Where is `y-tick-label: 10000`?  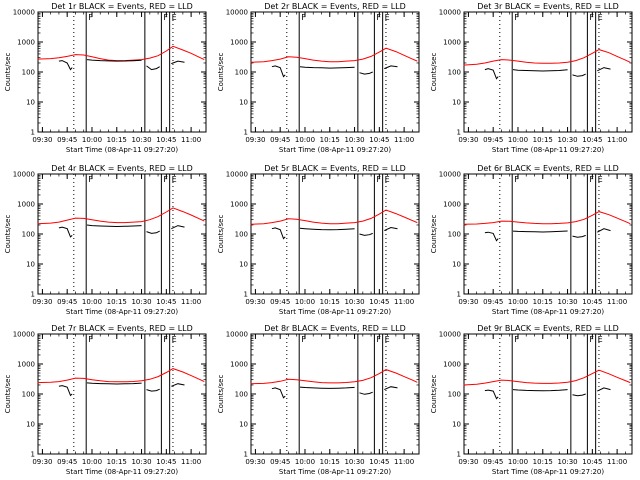
y-tick-label: 10000 is located at coordinates (24, 13).